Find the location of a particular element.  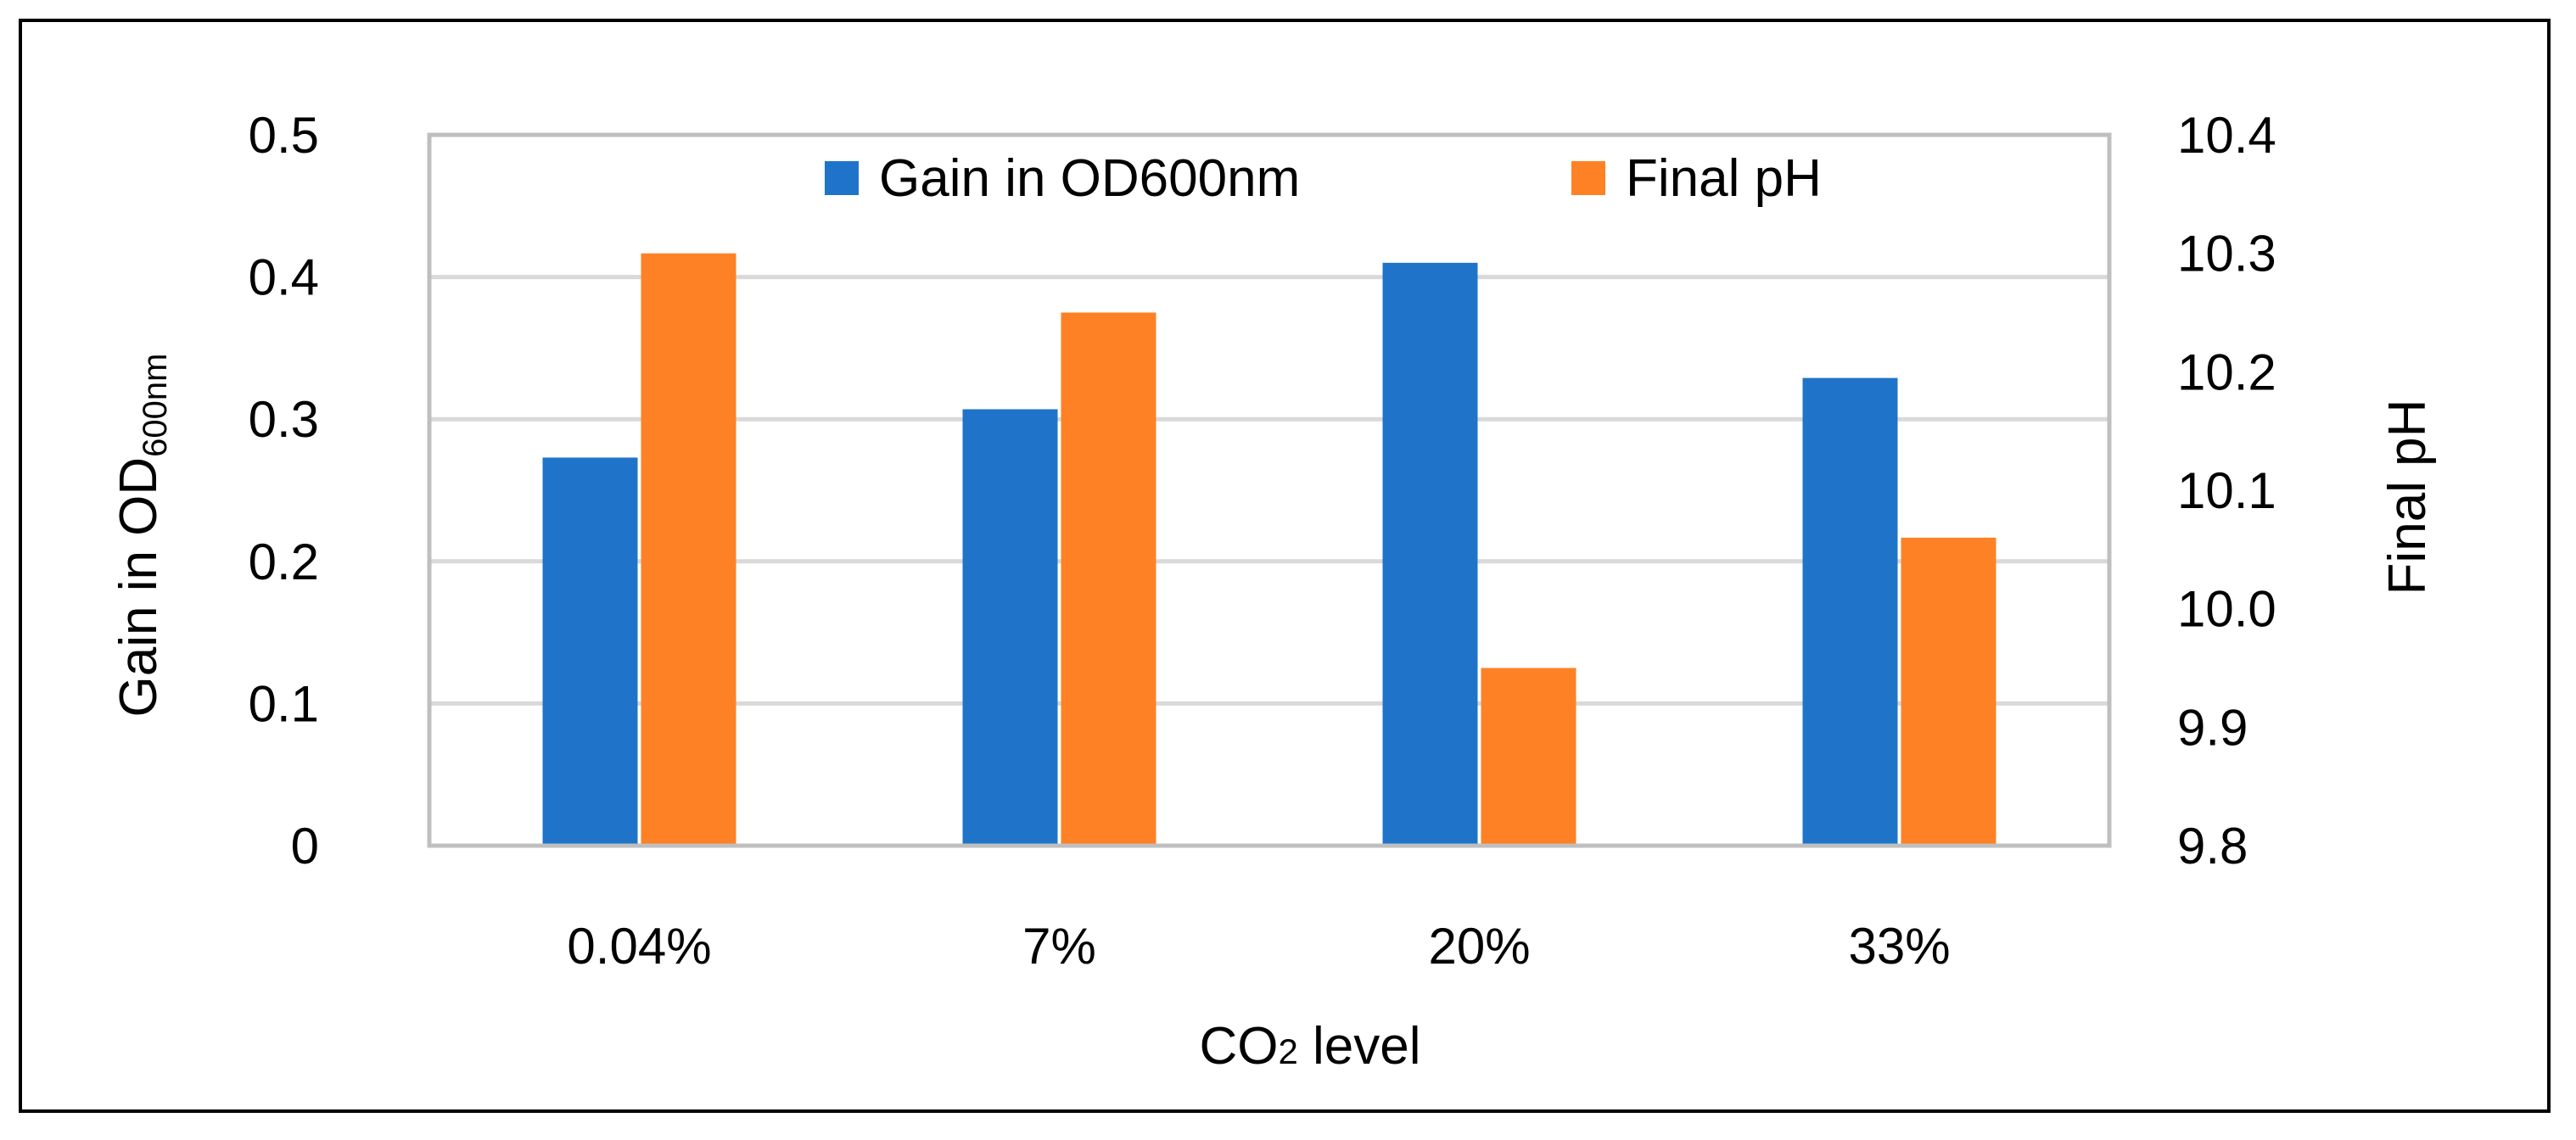

x-axis-title-rest: level is located at coordinates (1359, 1046).